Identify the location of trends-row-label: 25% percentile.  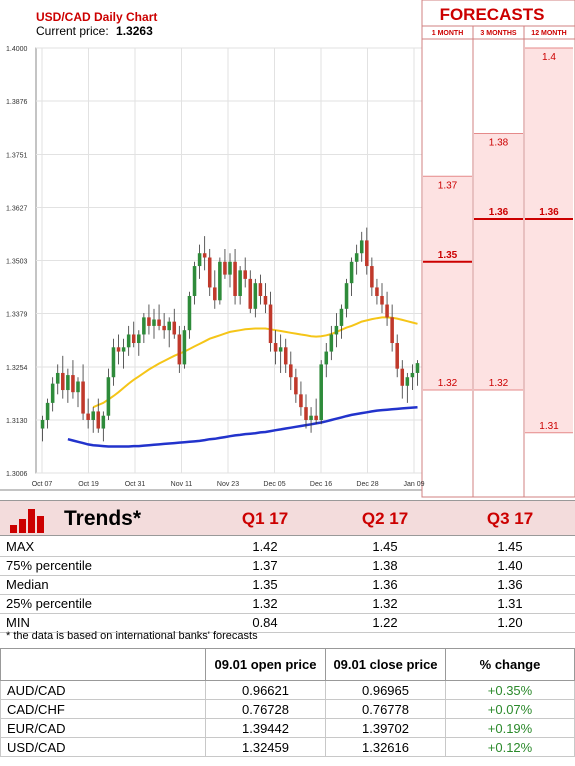
(102, 604).